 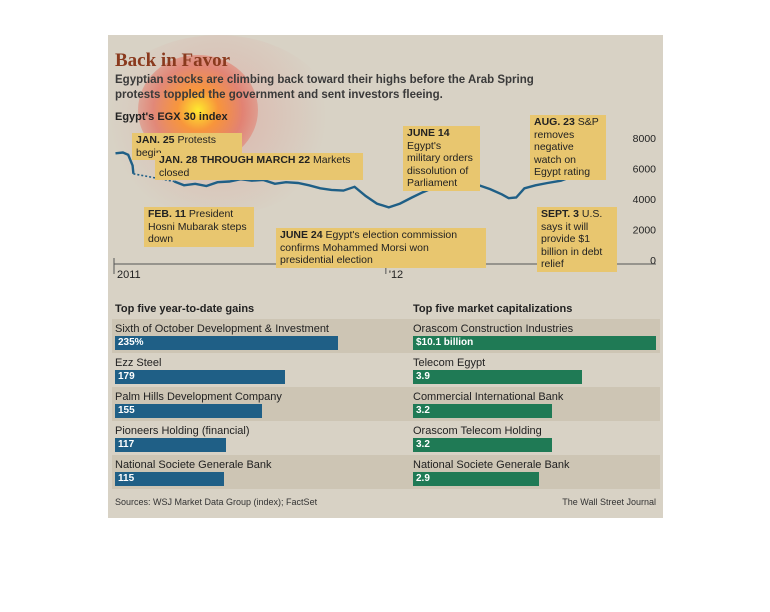 What do you see at coordinates (609, 502) in the screenshot?
I see `publisher-credit: The Wall Street Journal` at bounding box center [609, 502].